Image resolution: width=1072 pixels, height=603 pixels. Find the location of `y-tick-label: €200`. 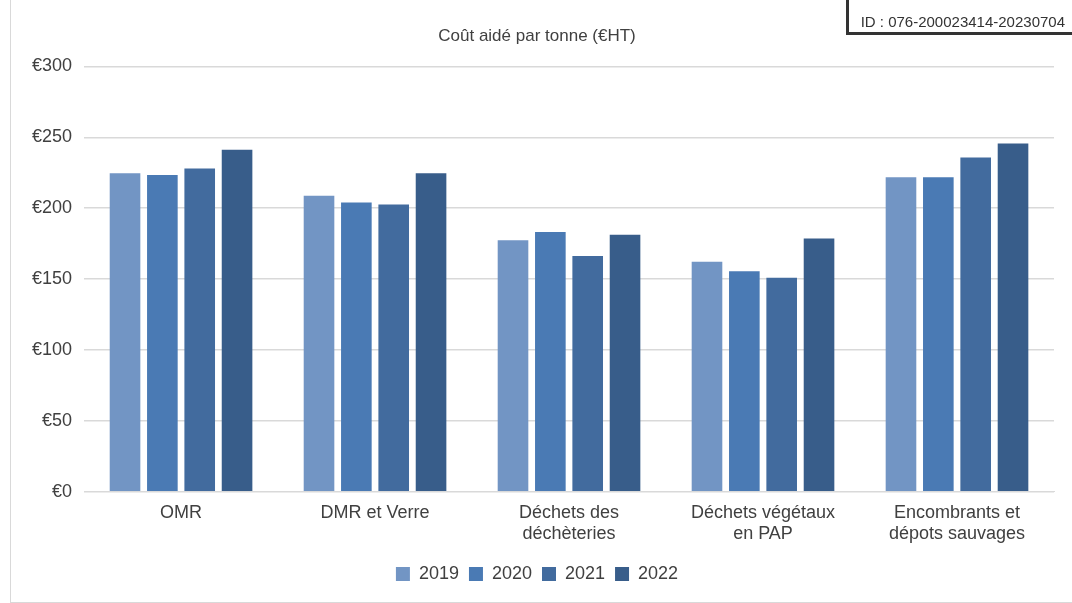

y-tick-label: €200 is located at coordinates (52, 207).